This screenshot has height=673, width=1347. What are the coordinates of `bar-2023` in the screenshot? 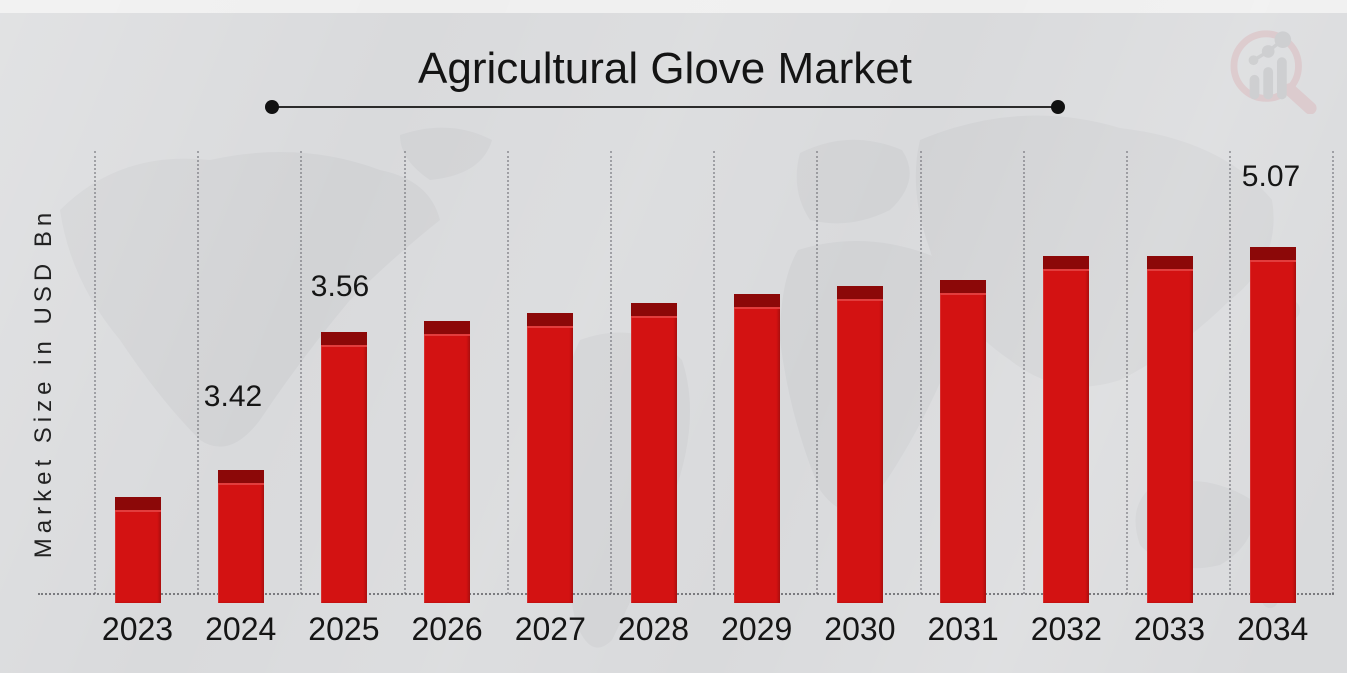 It's located at (137, 550).